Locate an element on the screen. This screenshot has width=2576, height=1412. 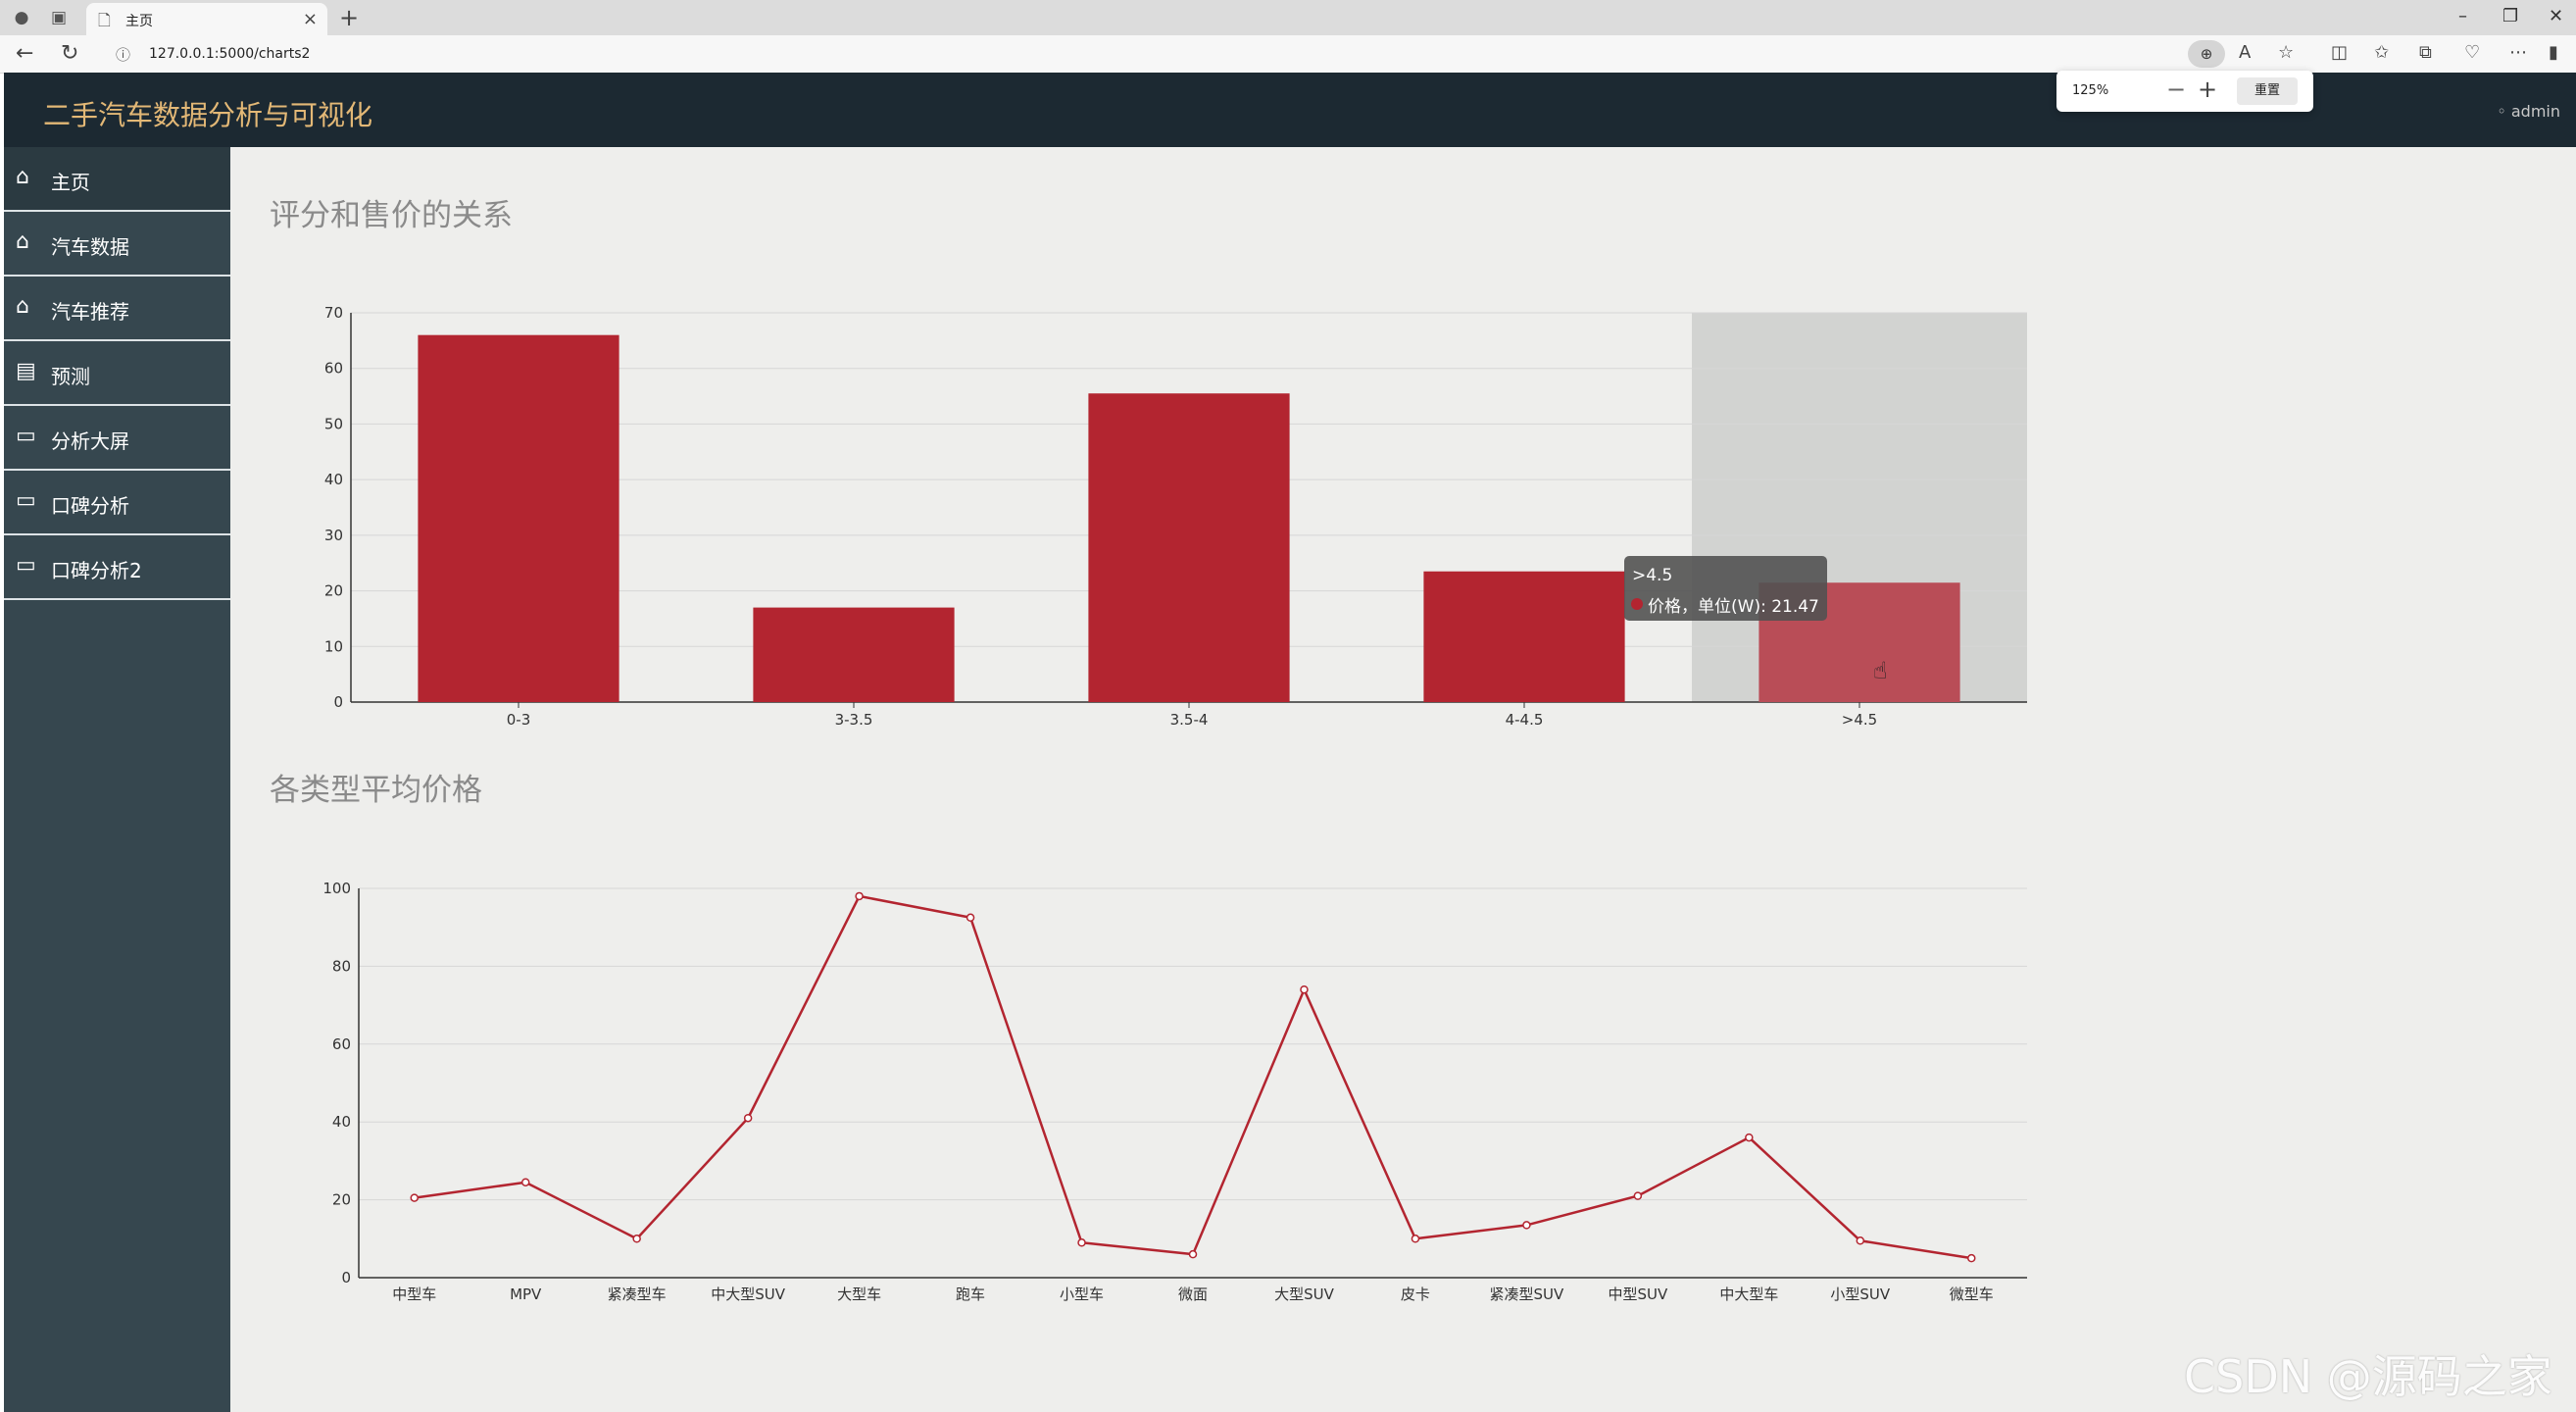
x-tick-label: 紧凑型SUV is located at coordinates (1527, 1294).